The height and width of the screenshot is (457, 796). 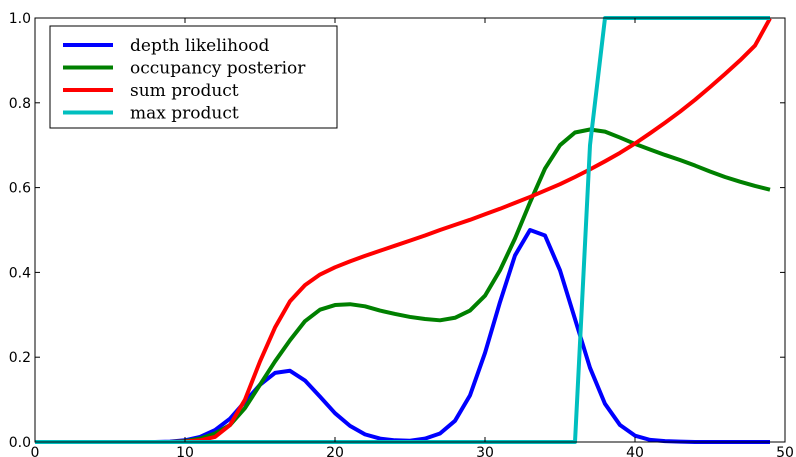 What do you see at coordinates (485, 451) in the screenshot?
I see `x-tick-label: 30` at bounding box center [485, 451].